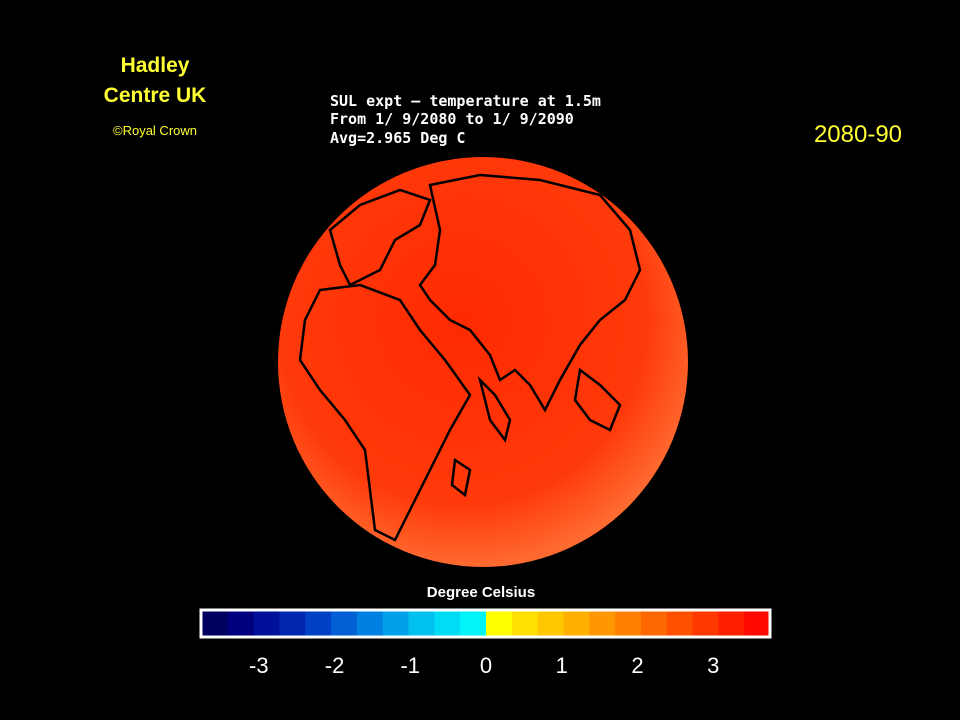 This screenshot has height=720, width=960. I want to click on map-title: From 1/ 9/2080 to 1/ 9/2090, so click(452, 119).